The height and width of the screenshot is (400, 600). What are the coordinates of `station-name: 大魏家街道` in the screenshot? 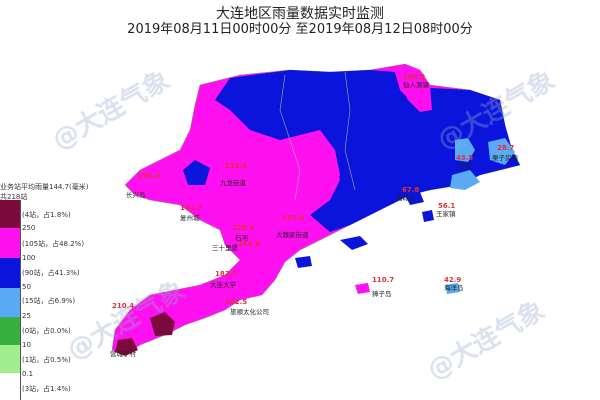 It's located at (292, 234).